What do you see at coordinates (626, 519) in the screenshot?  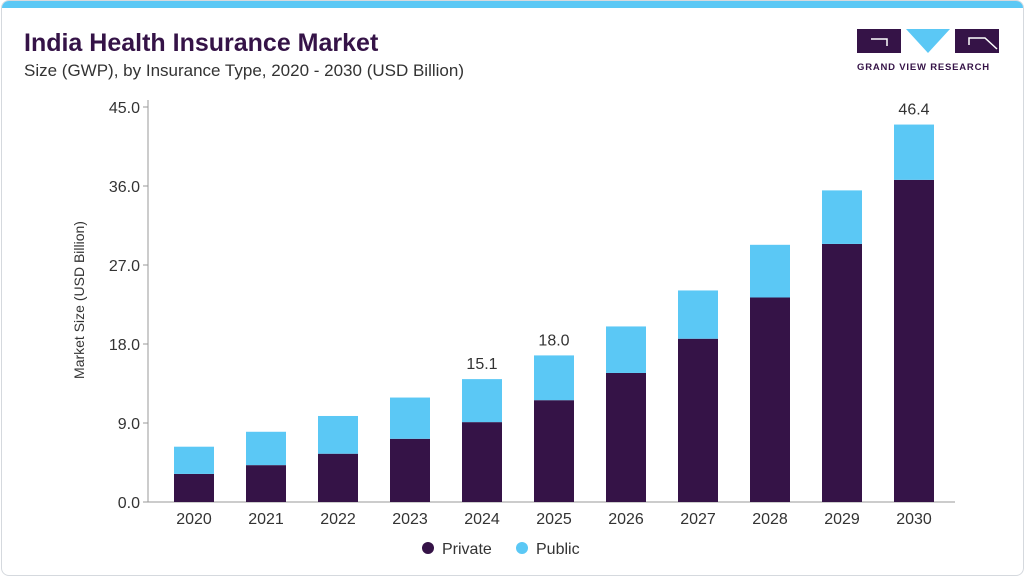 I see `x-tick-label: 2026` at bounding box center [626, 519].